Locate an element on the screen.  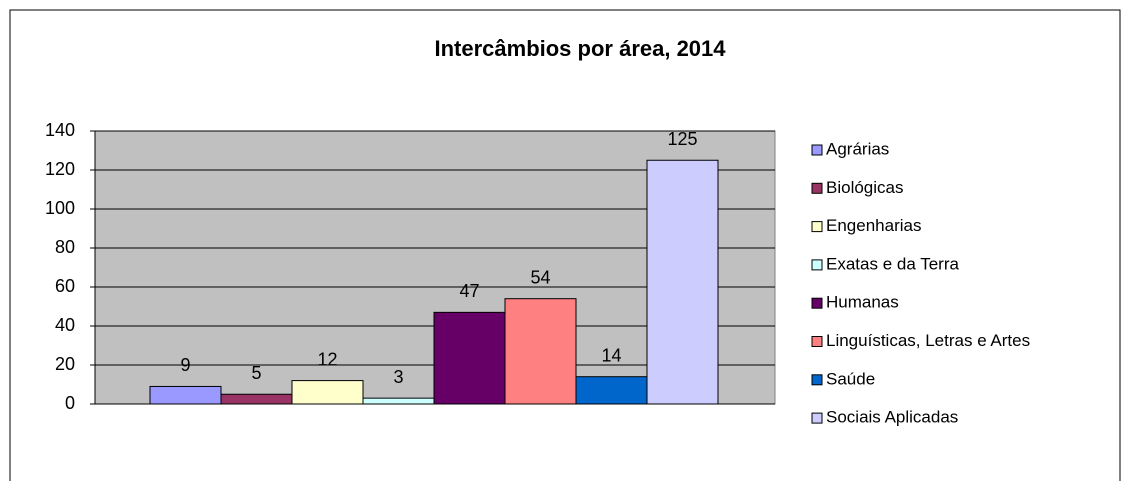
legend-label: Saúde is located at coordinates (850, 378).